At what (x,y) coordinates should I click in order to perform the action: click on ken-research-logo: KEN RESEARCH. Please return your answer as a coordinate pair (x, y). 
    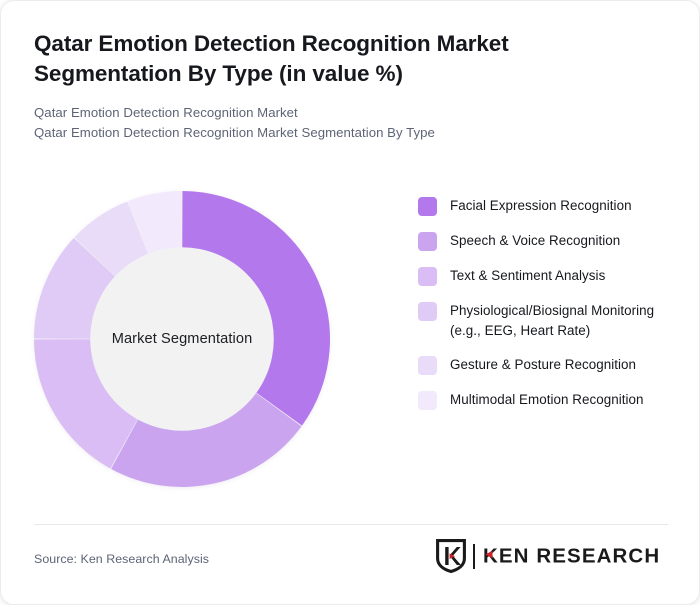
    Looking at the image, I should click on (552, 556).